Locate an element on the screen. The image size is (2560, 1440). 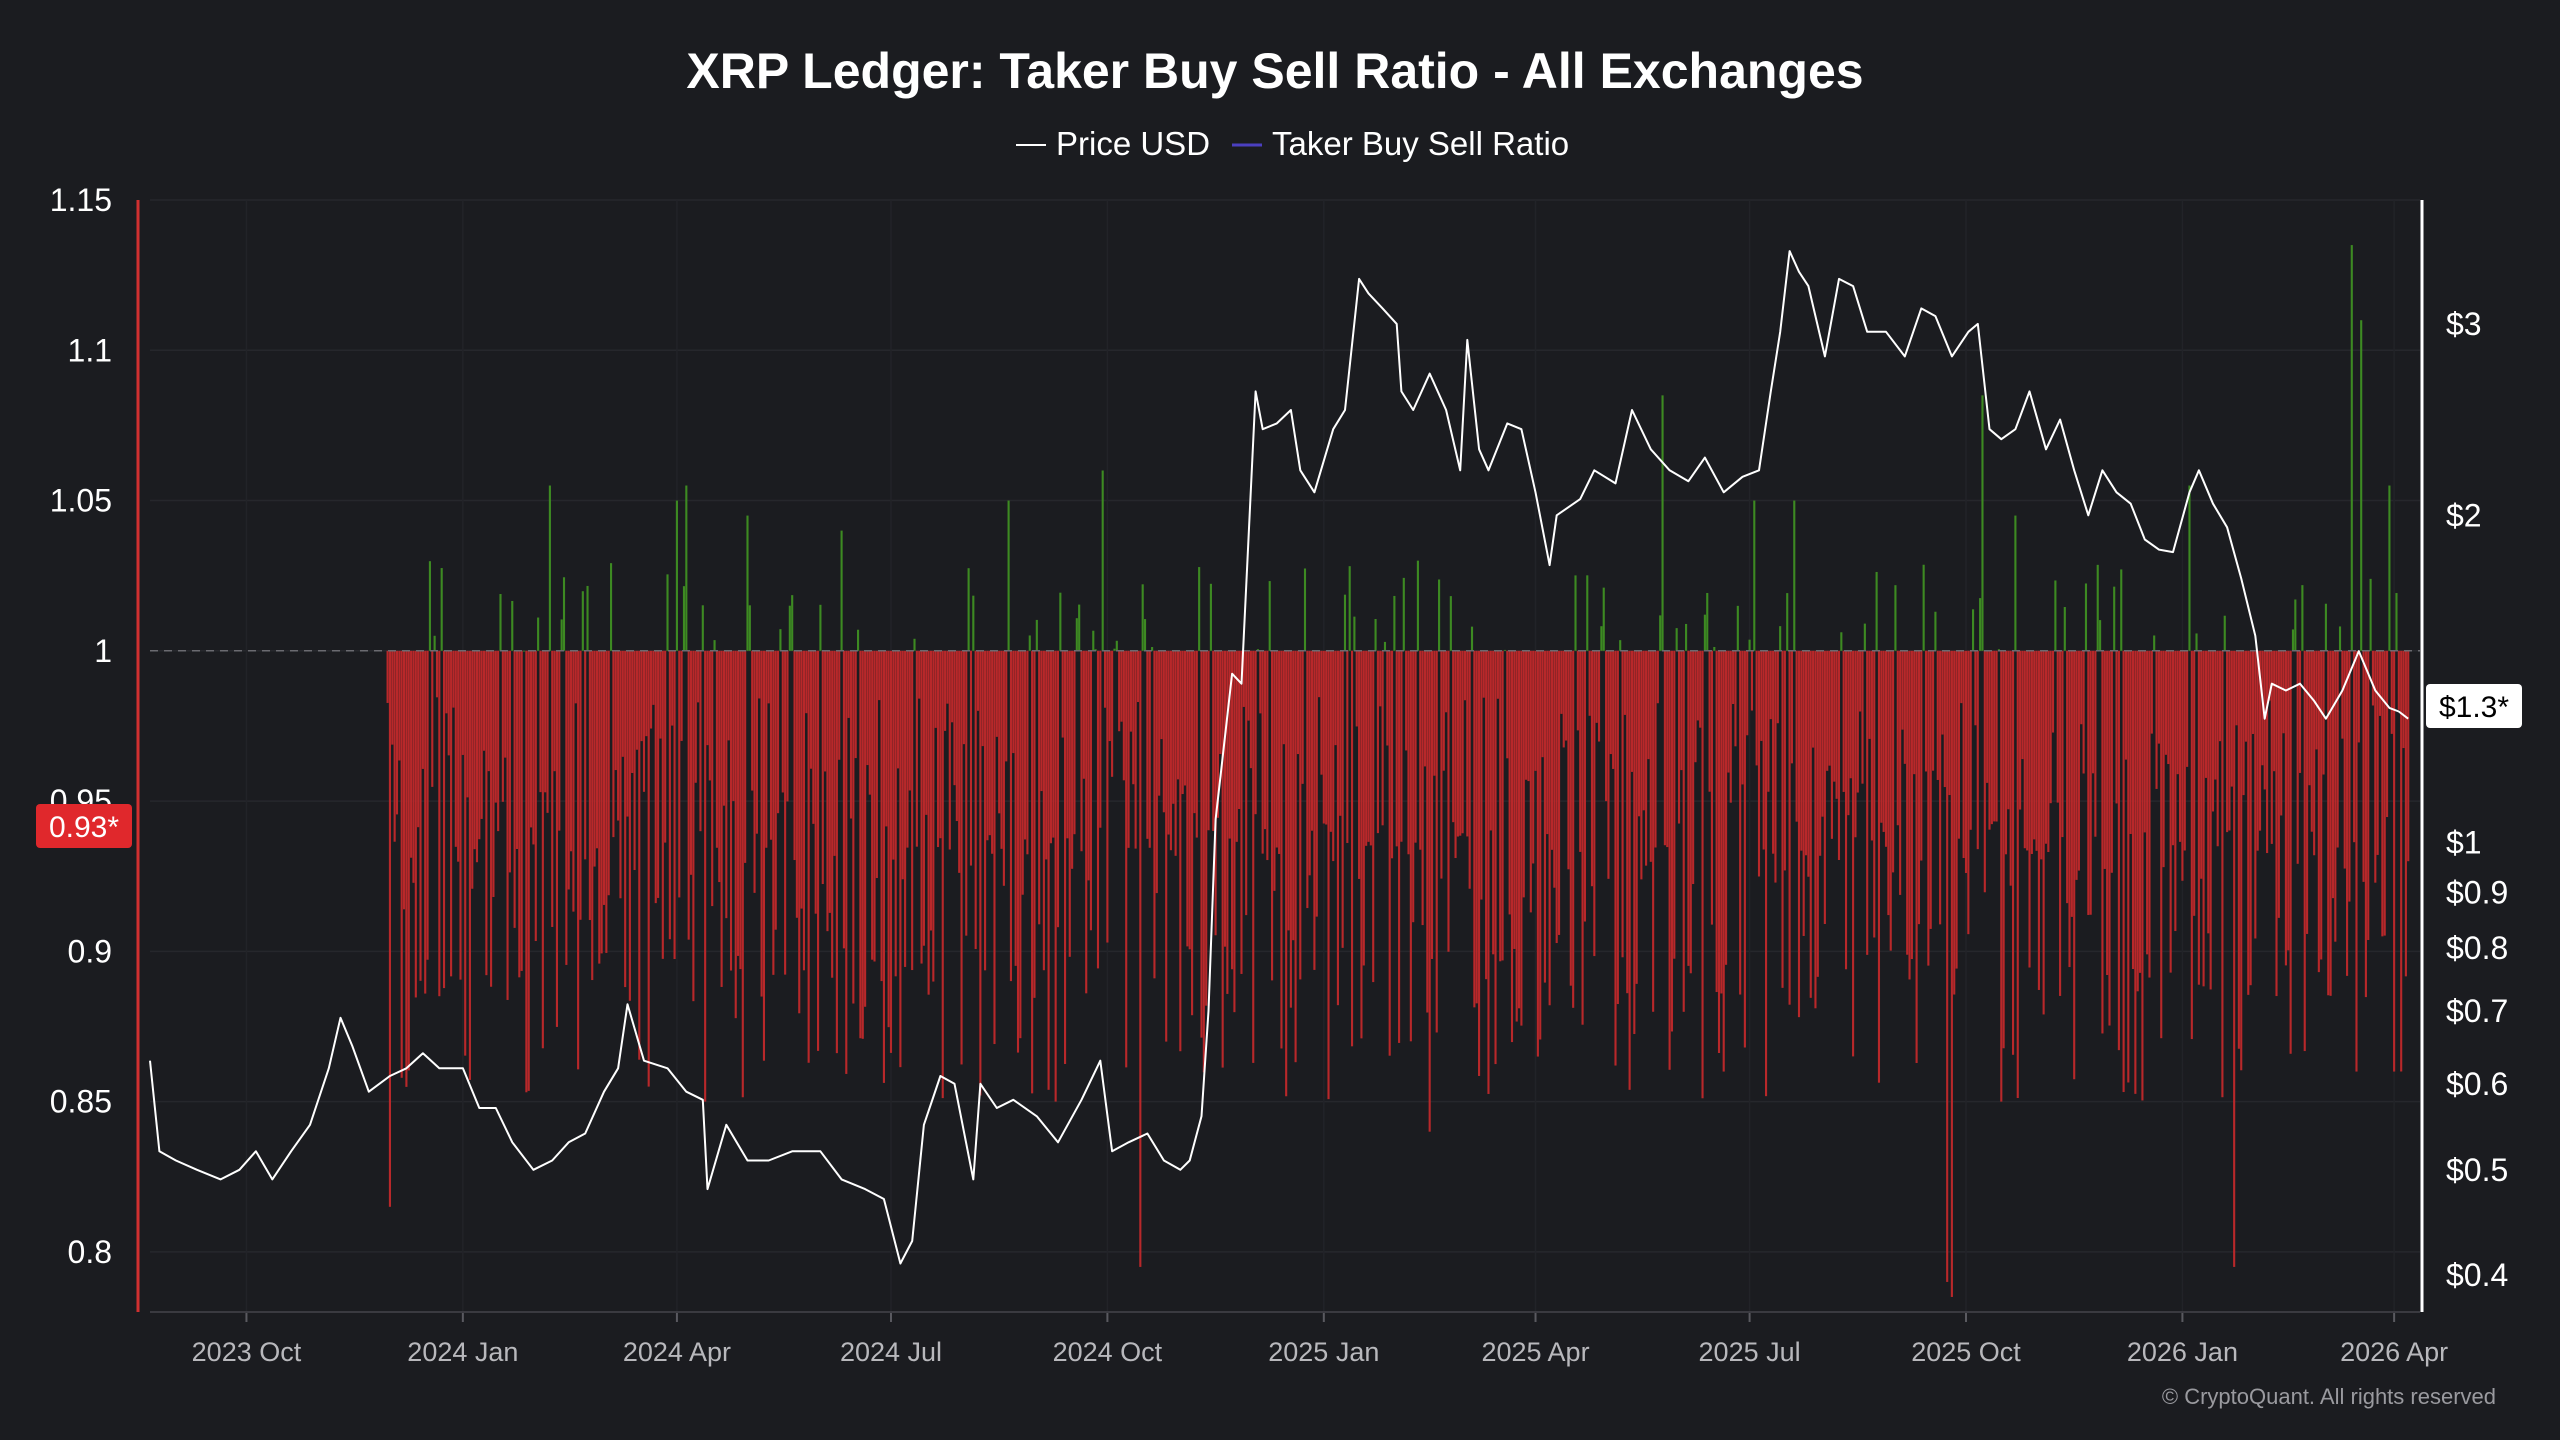
x-tick-label: 2026 Jan is located at coordinates (2182, 1352).